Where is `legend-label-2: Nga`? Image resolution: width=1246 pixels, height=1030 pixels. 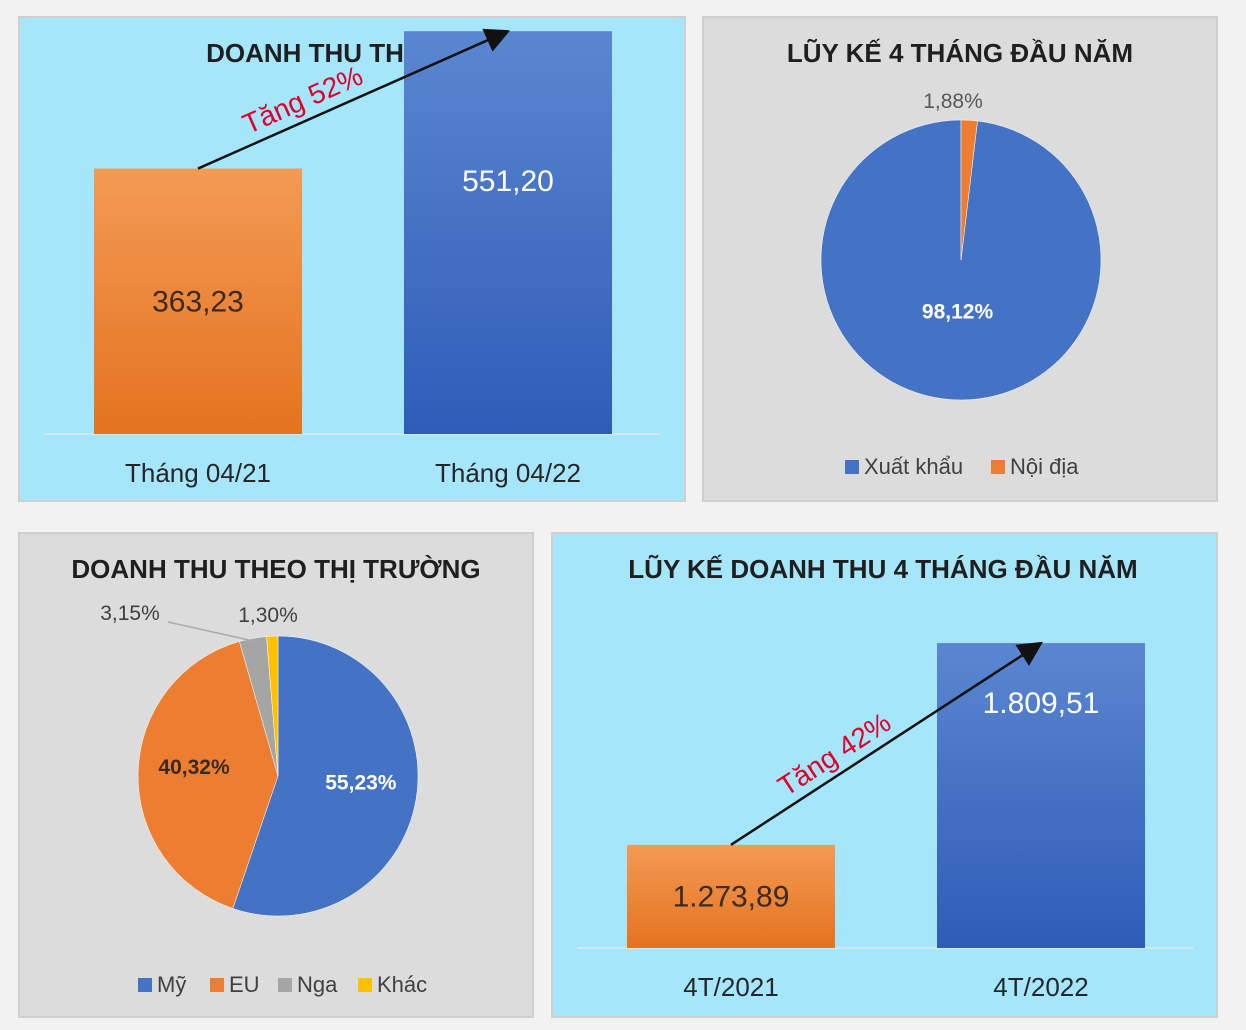
legend-label-2: Nga is located at coordinates (317, 984).